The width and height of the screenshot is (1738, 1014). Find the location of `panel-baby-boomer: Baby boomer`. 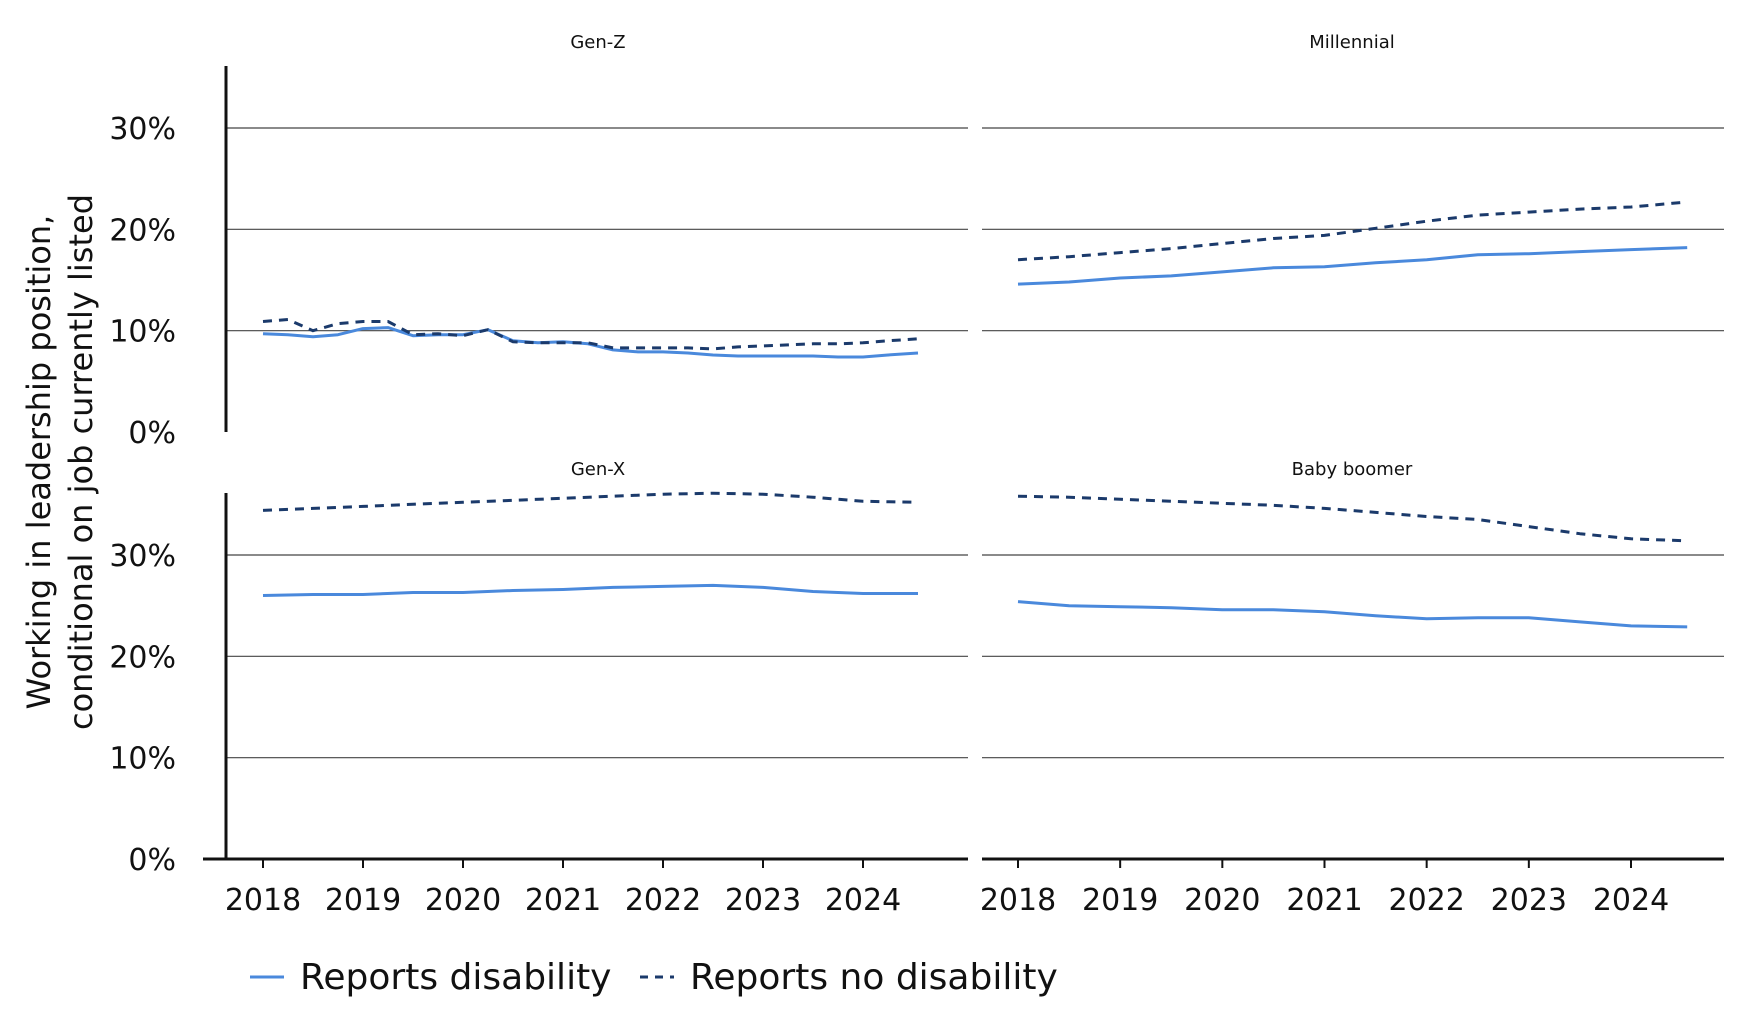

panel-baby-boomer: Baby boomer is located at coordinates (1353, 609).